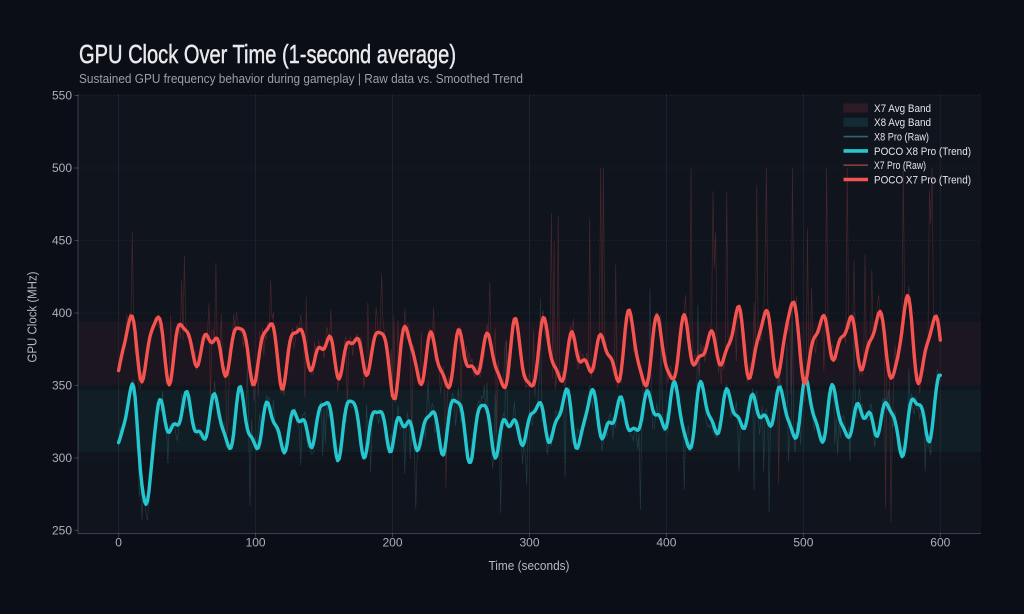 The width and height of the screenshot is (1024, 614). What do you see at coordinates (118, 542) in the screenshot?
I see `svg-text: 0` at bounding box center [118, 542].